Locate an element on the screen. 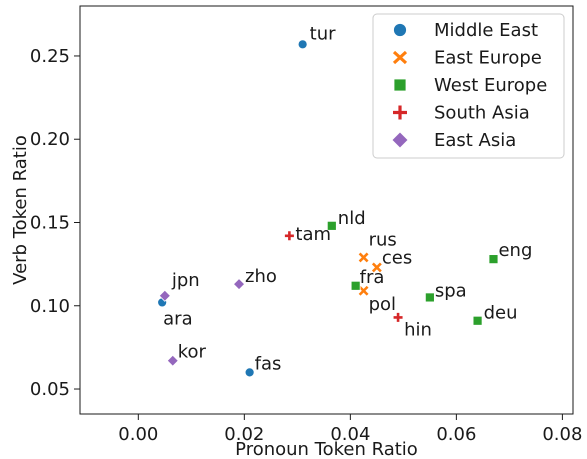  y-axis-label: Verb Token Ratio is located at coordinates (20, 210).